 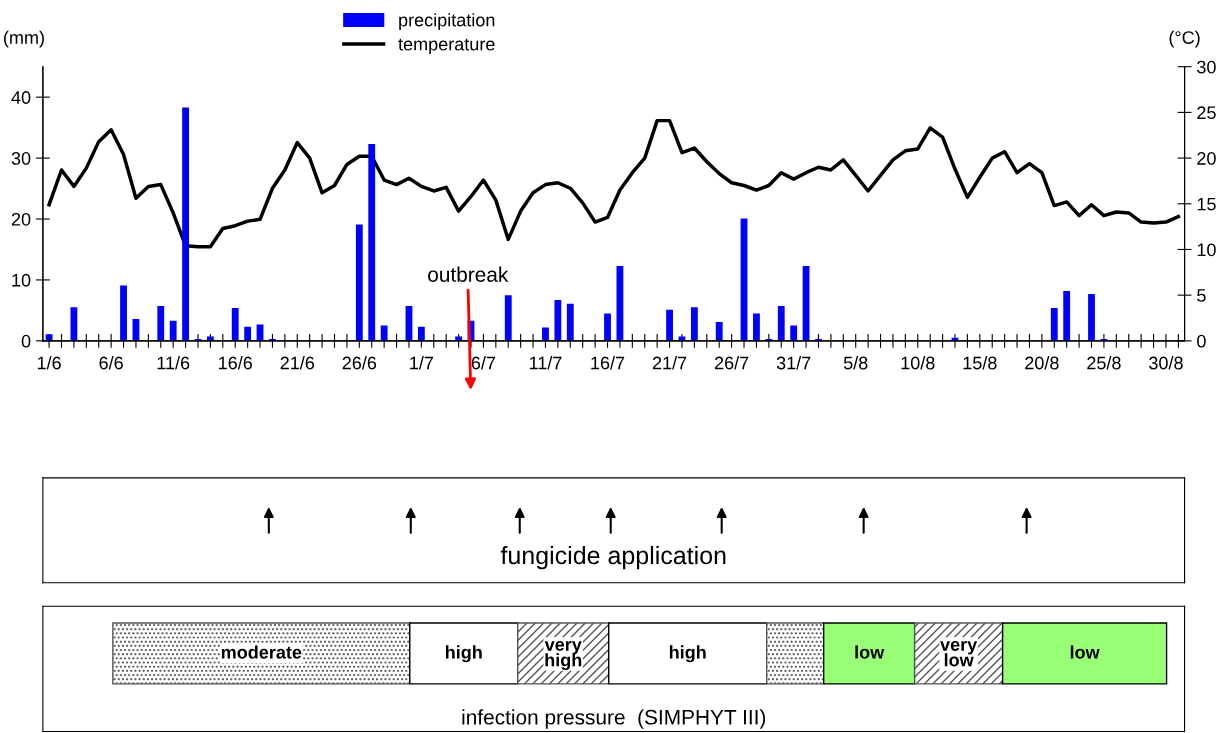 What do you see at coordinates (614, 719) in the screenshot?
I see `text: infection pressure (SIMPHYT III)` at bounding box center [614, 719].